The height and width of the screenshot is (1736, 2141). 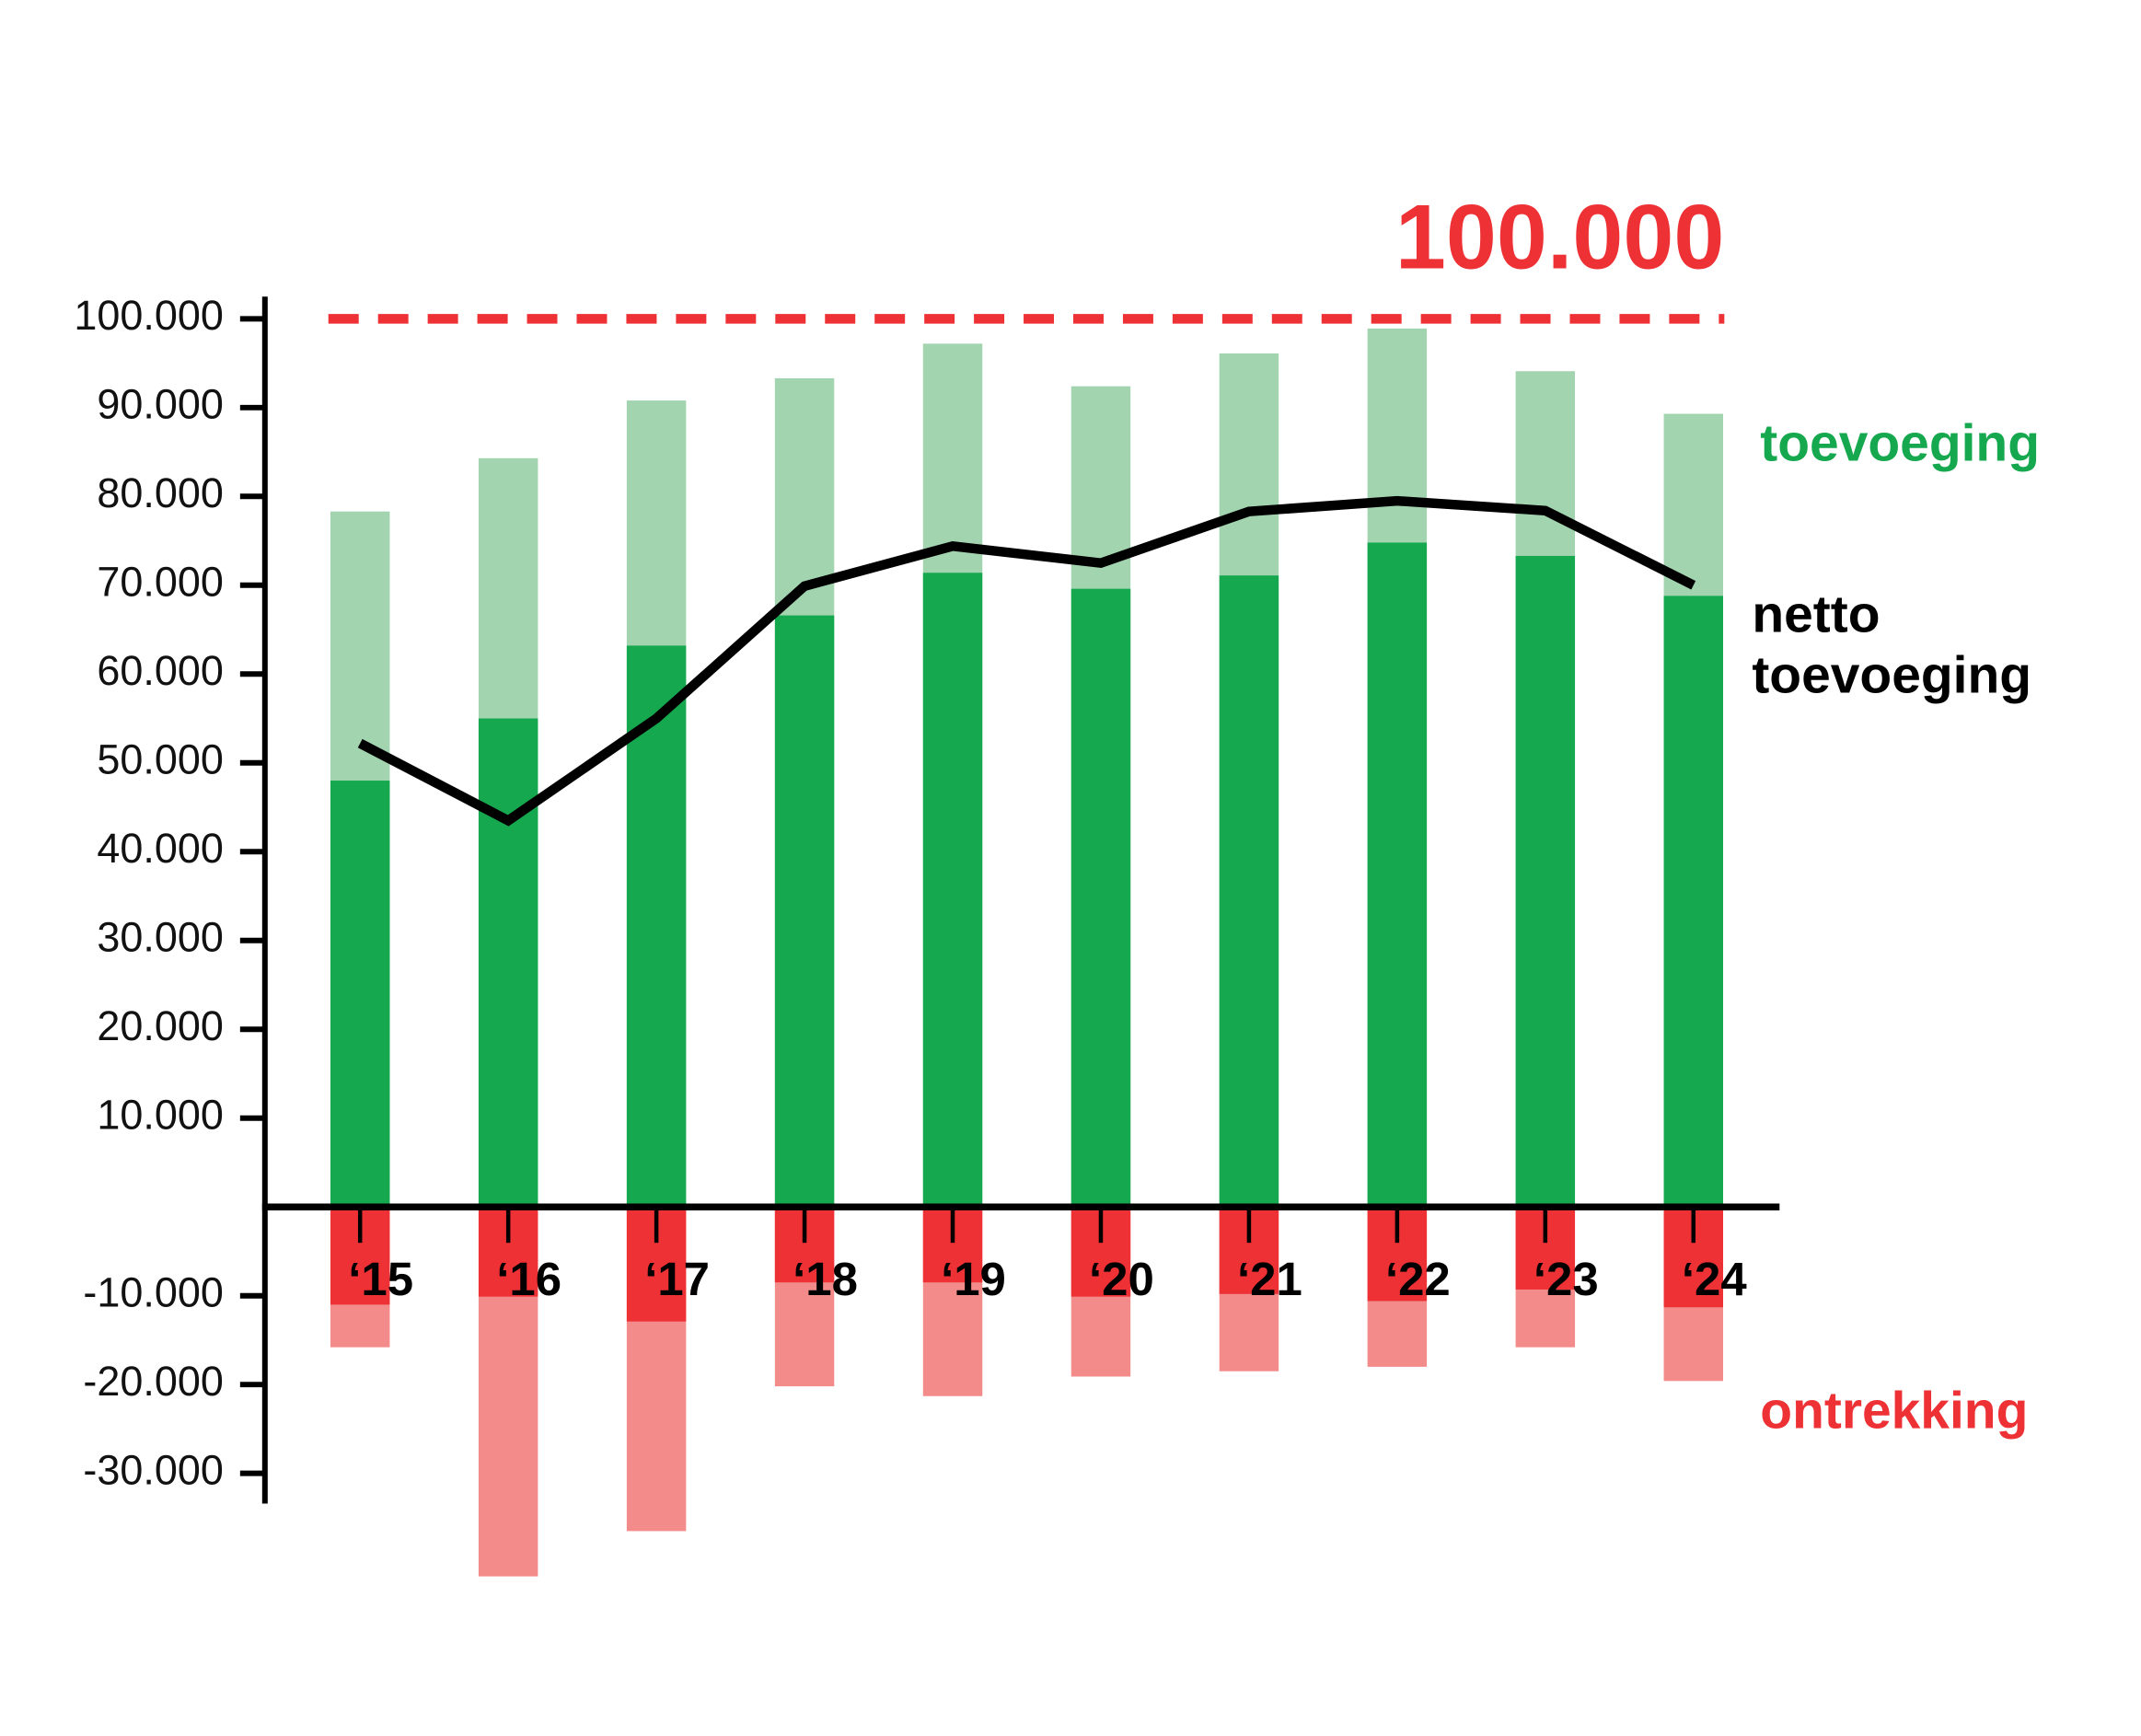 What do you see at coordinates (160, 937) in the screenshot?
I see `y-tick-label: 30.000` at bounding box center [160, 937].